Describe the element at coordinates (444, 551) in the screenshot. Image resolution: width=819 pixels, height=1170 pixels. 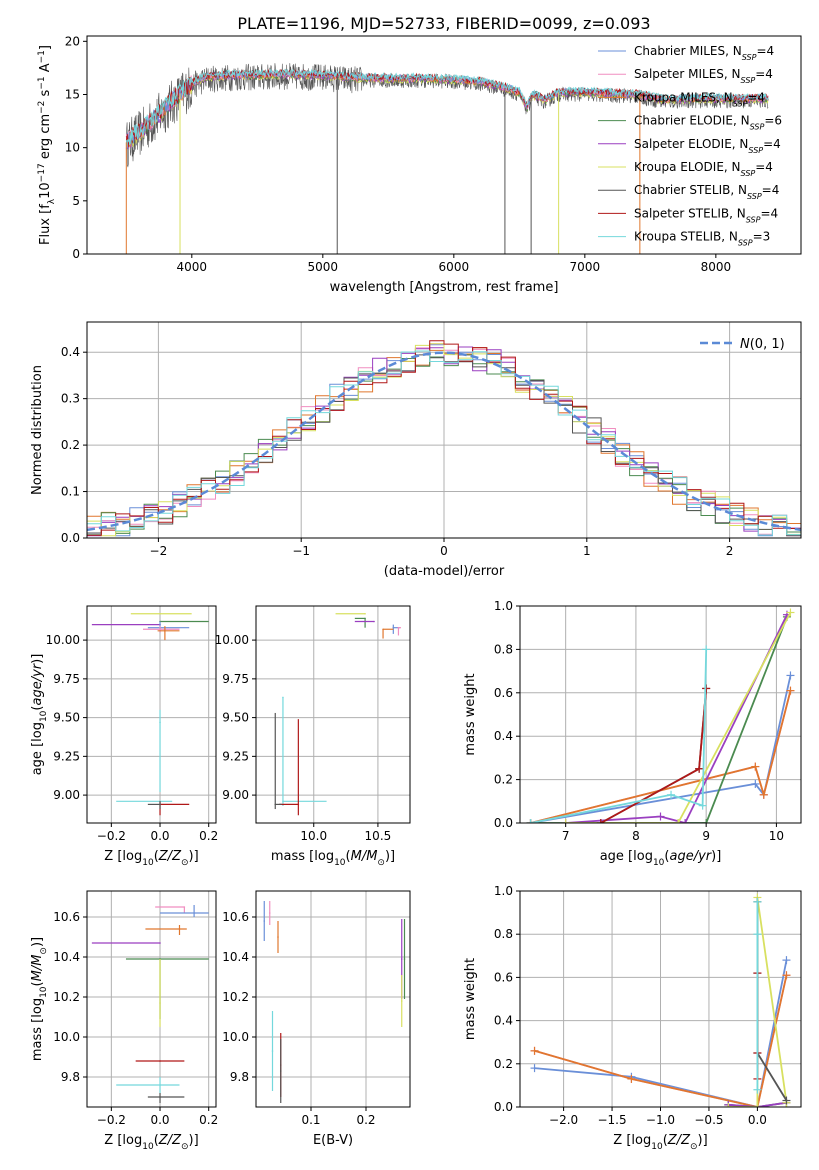
I see `x-tick-label: 0` at that location.